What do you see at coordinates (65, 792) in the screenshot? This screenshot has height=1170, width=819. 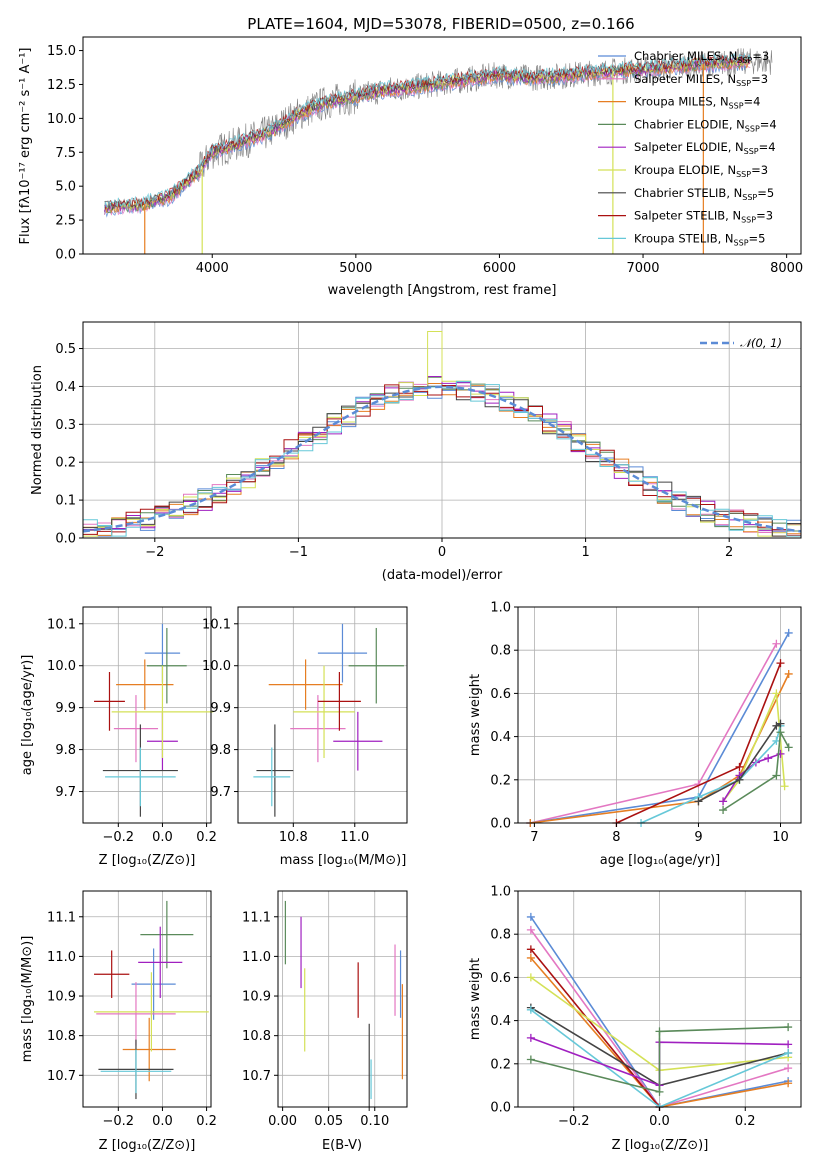 I see `y-tick-label: 9.7` at bounding box center [65, 792].